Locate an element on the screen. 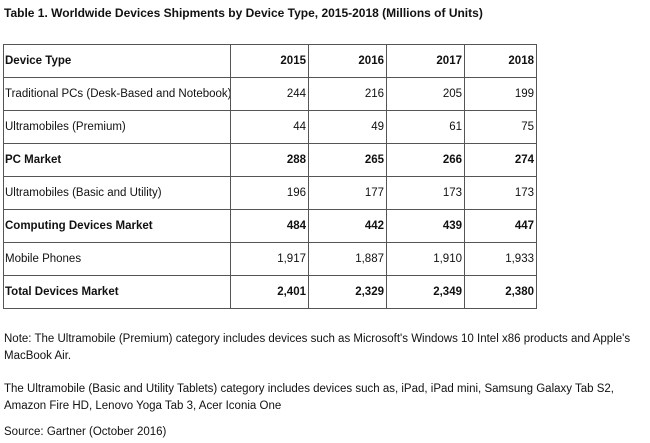 Image resolution: width=650 pixels, height=443 pixels. cell-value: 265 is located at coordinates (347, 160).